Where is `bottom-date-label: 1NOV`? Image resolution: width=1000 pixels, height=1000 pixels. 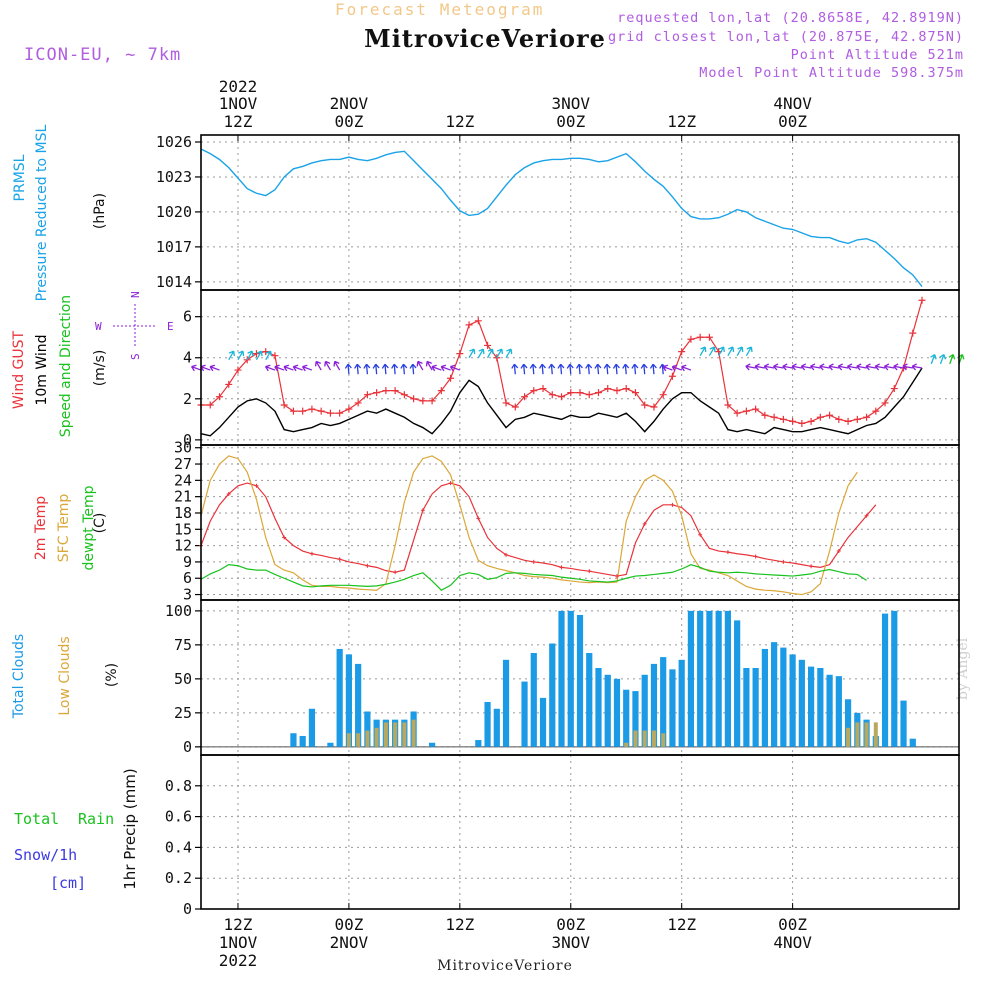 bottom-date-label: 1NOV is located at coordinates (238, 942).